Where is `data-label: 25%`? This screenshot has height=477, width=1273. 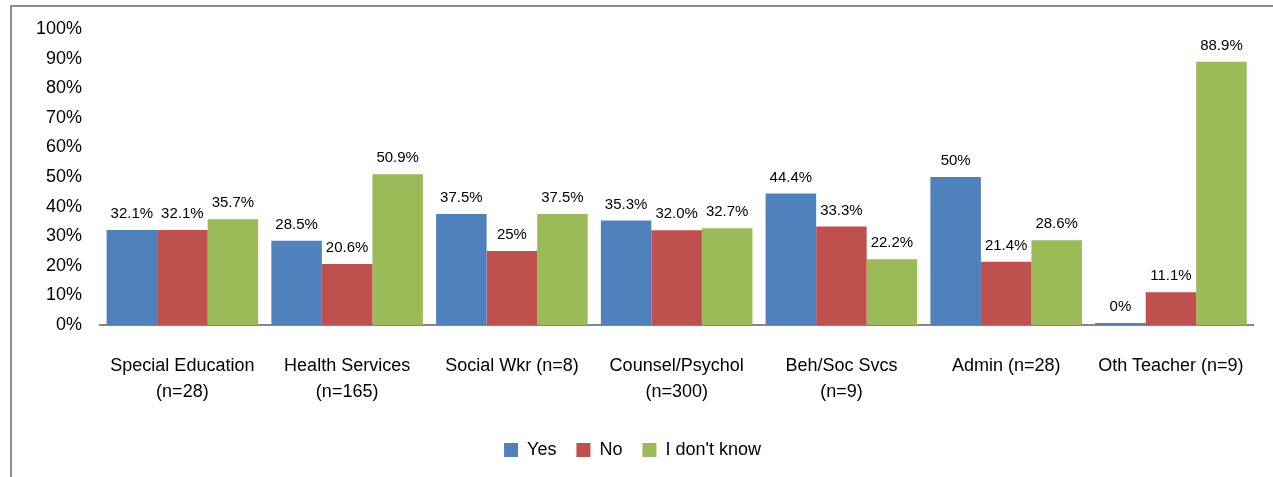
data-label: 25% is located at coordinates (511, 234).